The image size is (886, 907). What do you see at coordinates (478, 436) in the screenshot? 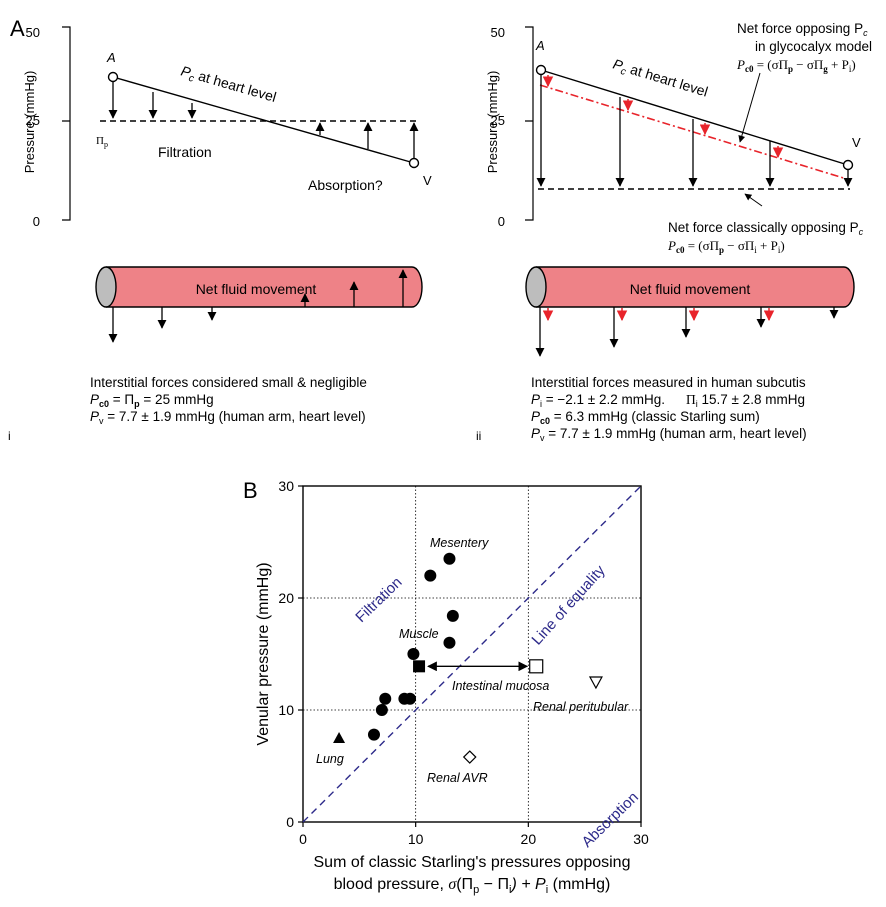
I see `roman-ii: ii` at bounding box center [478, 436].